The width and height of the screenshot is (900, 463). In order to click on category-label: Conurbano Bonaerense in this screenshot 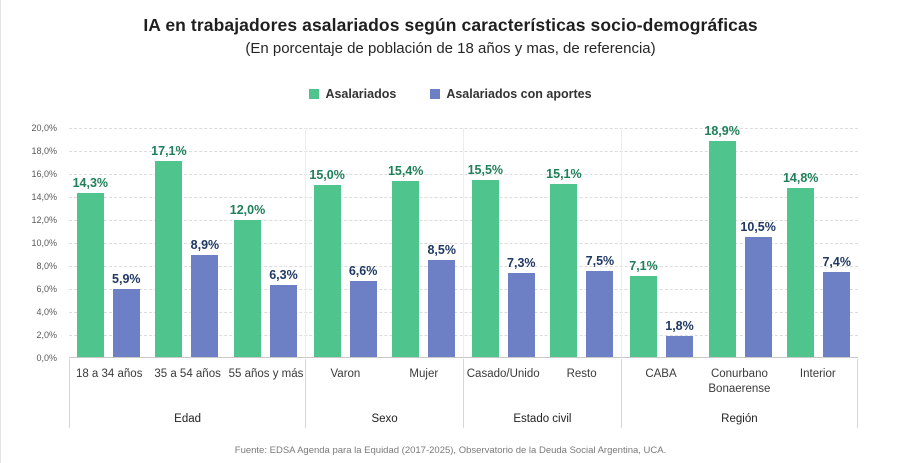, I will do `click(739, 381)`.